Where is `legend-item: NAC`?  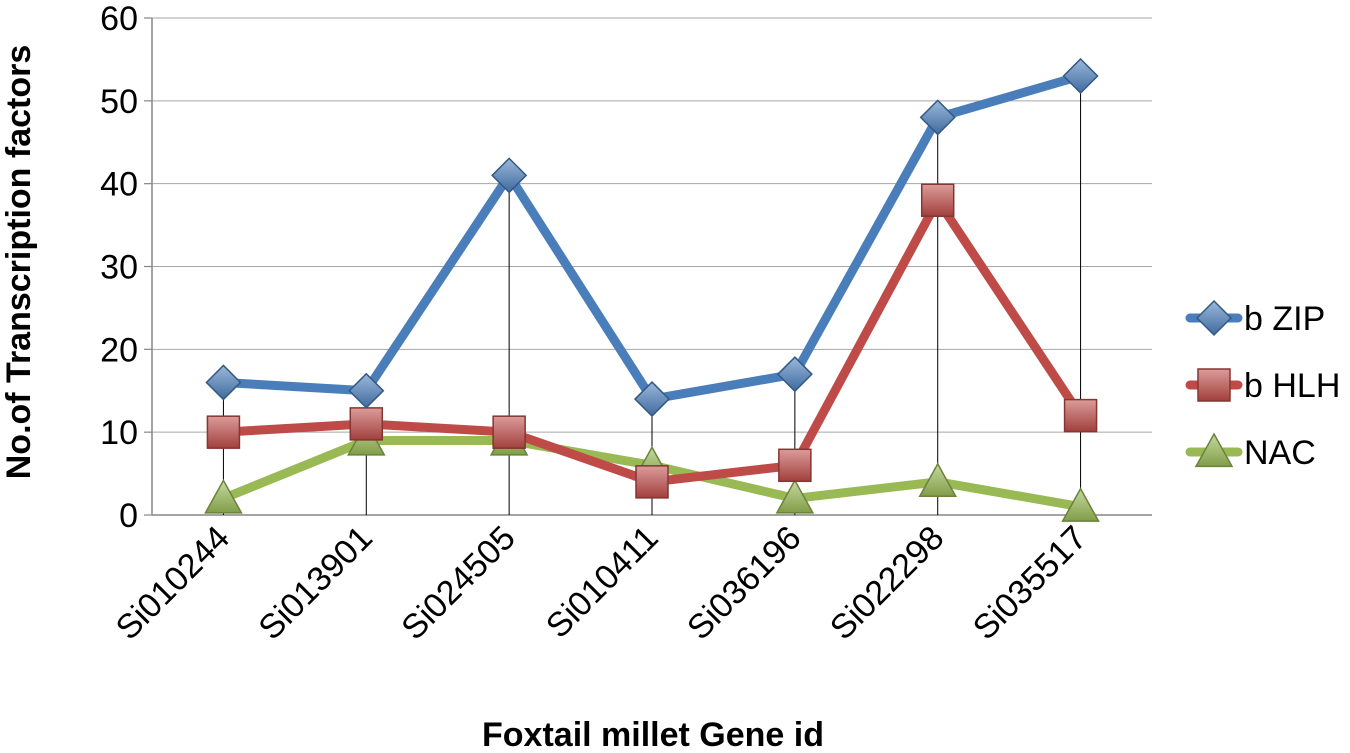 legend-item: NAC is located at coordinates (1250, 452).